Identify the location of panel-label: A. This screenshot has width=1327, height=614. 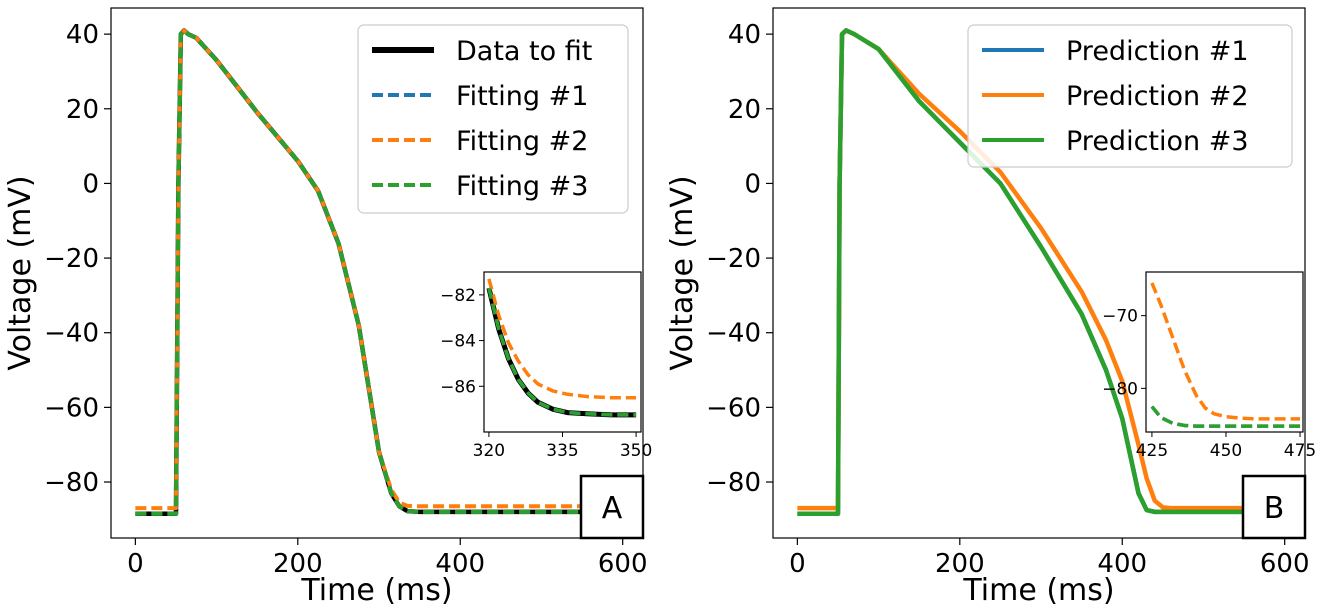
(612, 508).